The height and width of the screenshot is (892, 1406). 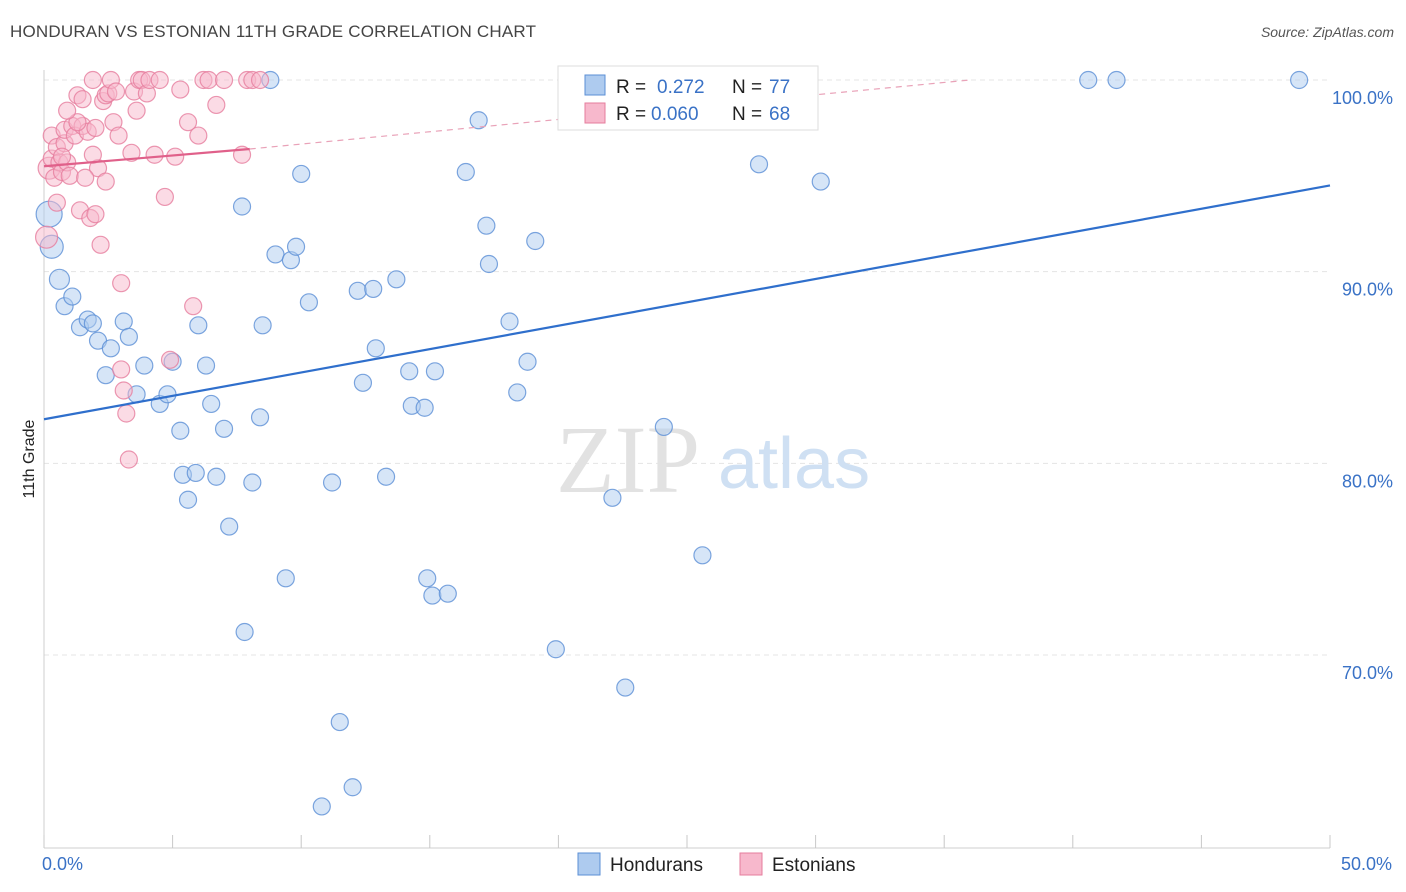 What do you see at coordinates (779, 114) in the screenshot?
I see `stats-estonians-n: 68` at bounding box center [779, 114].